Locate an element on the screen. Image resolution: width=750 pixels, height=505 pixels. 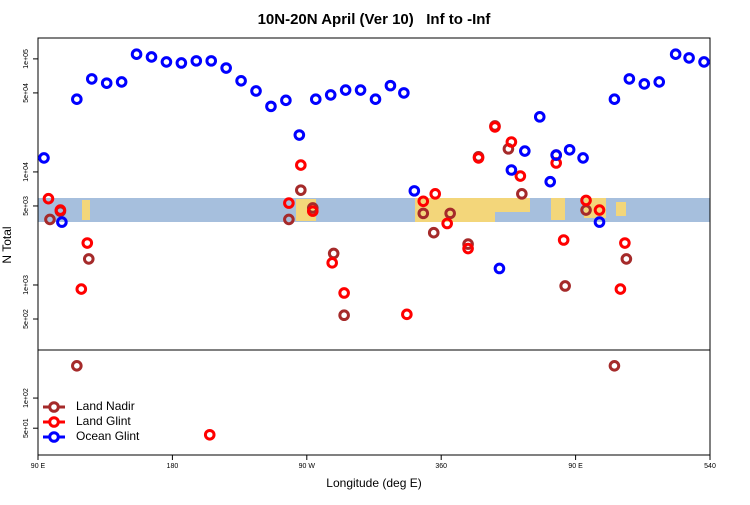
chart-title: 10N-20N April (Ver 10) Inf to -Inf is located at coordinates (375, 19).